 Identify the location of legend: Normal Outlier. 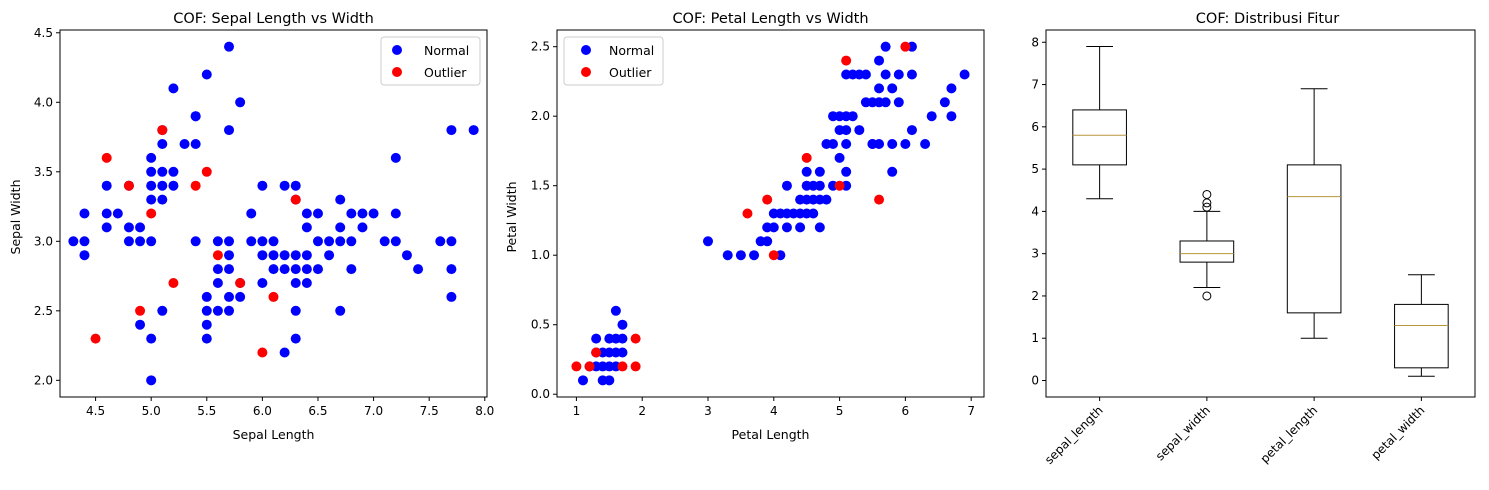
(430, 61).